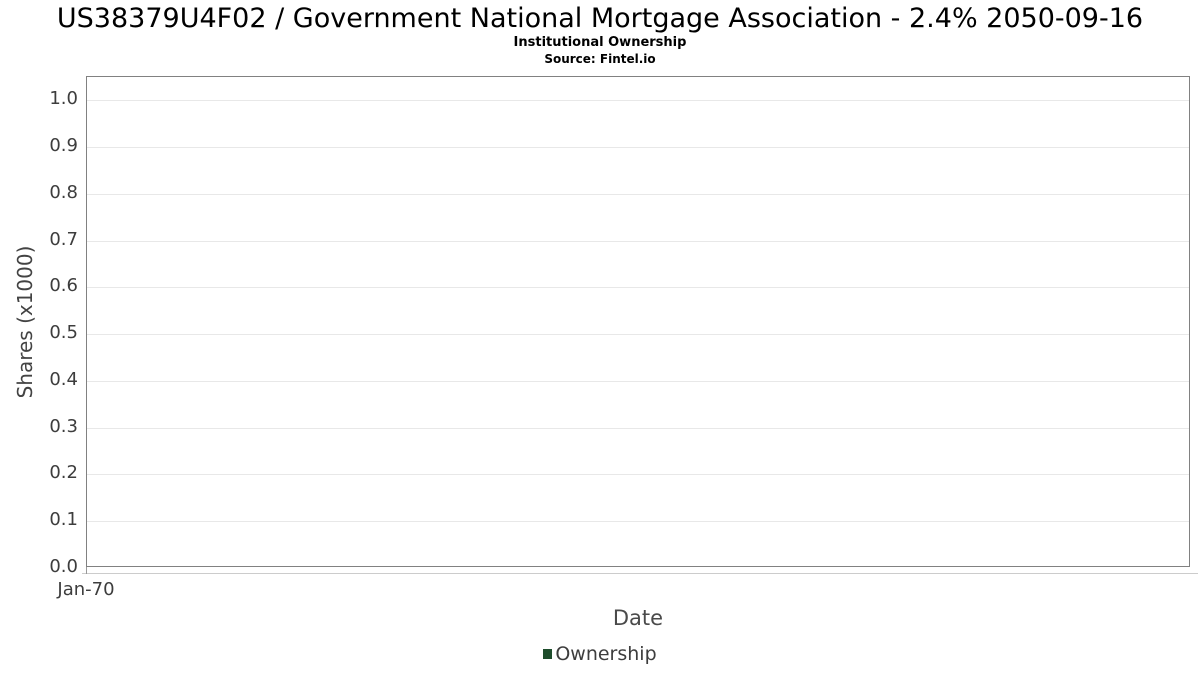 The height and width of the screenshot is (675, 1200). What do you see at coordinates (63, 286) in the screenshot?
I see `y-tick-label: 0.6` at bounding box center [63, 286].